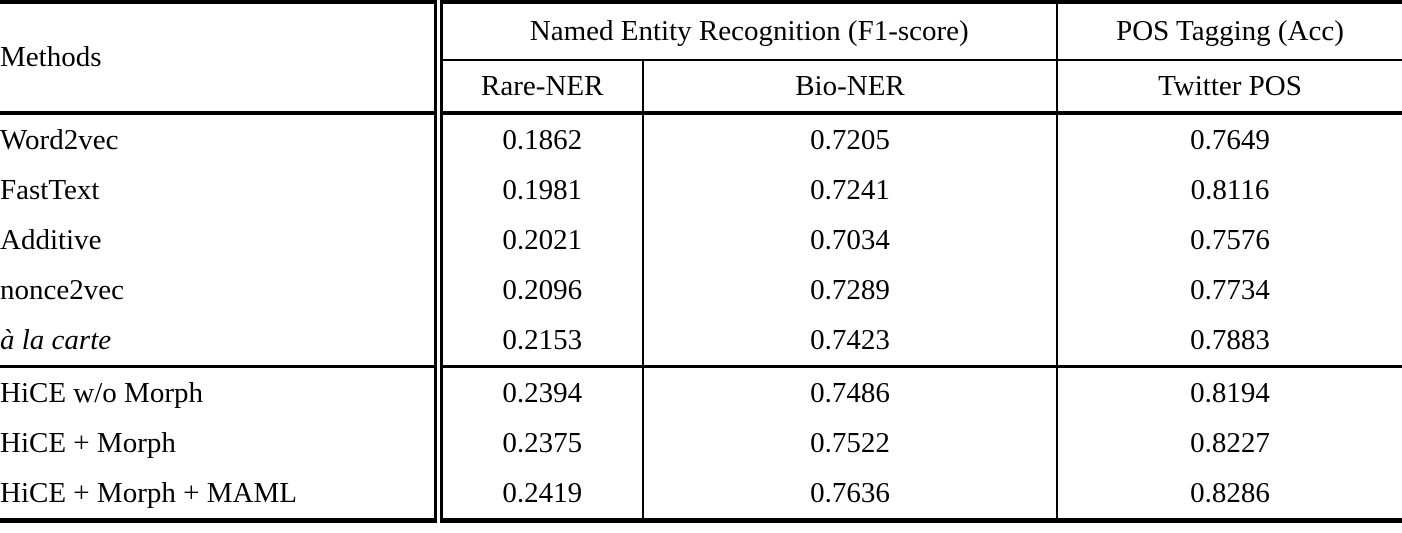 Image resolution: width=1402 pixels, height=533 pixels. Describe the element at coordinates (745, 31) in the screenshot. I see `ner-group-header: Named Entity Recognition (F1-score)` at that location.